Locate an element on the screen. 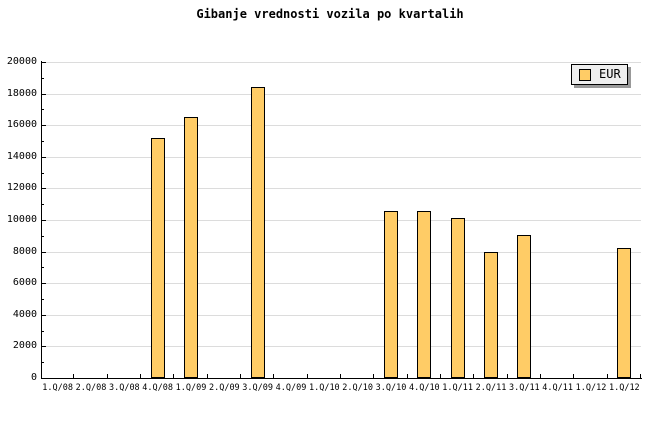 This screenshot has height=440, width=660. legend-series-label: EUR is located at coordinates (610, 74).